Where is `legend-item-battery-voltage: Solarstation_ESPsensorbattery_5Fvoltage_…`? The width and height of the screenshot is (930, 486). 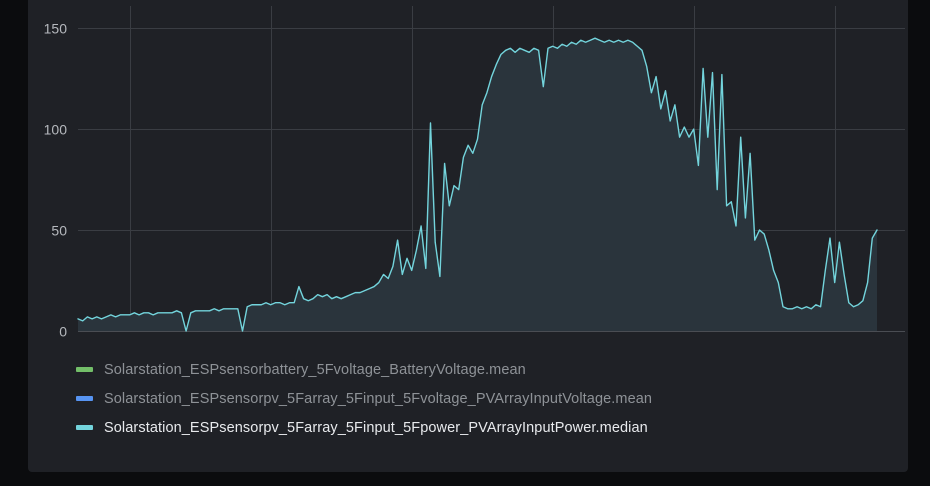
legend-item-battery-voltage: Solarstation_ESPsensorbattery_5Fvoltage_… is located at coordinates (473, 369).